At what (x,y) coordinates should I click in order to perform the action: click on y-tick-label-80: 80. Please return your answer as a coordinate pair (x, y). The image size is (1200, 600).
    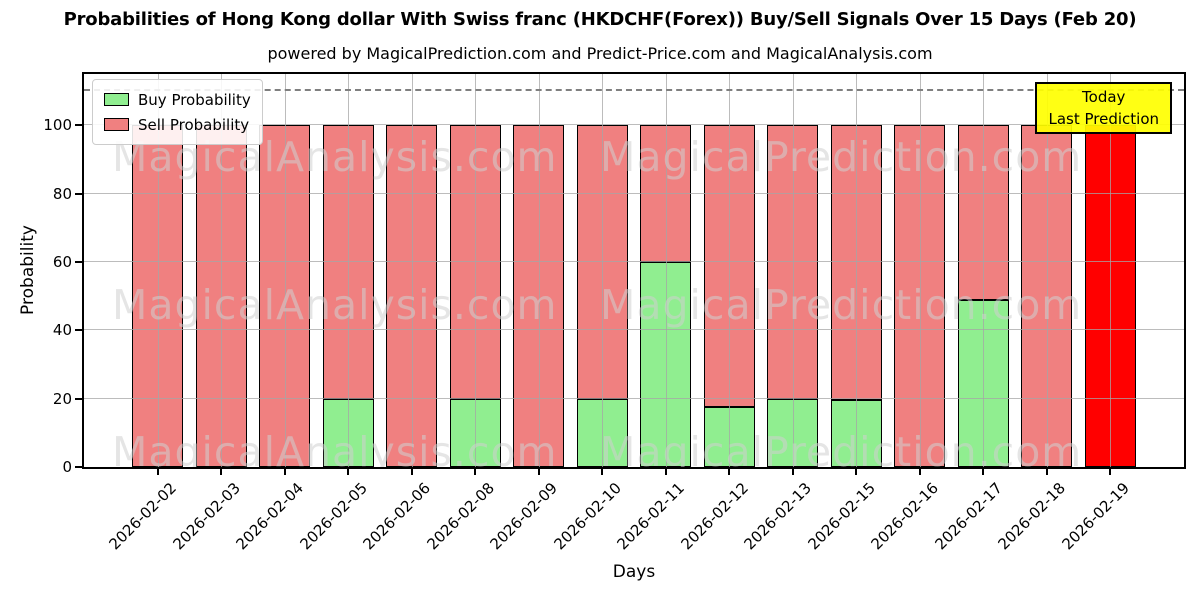
    Looking at the image, I should click on (62, 193).